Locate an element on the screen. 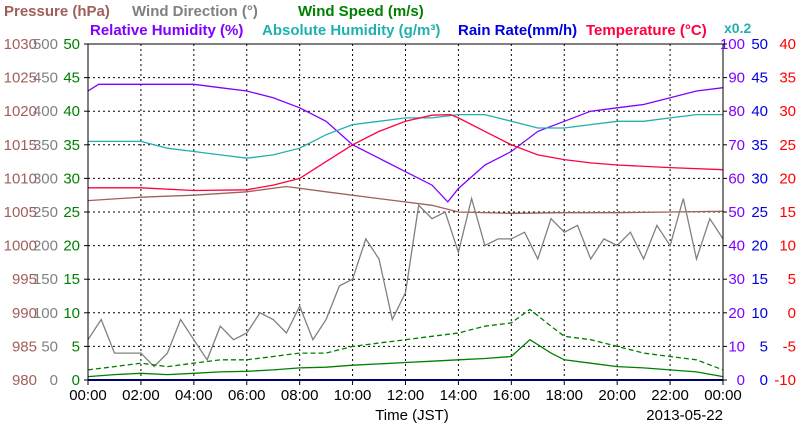 This screenshot has width=800, height=434. y-tick-label-rh_ah: 80 is located at coordinates (736, 111).